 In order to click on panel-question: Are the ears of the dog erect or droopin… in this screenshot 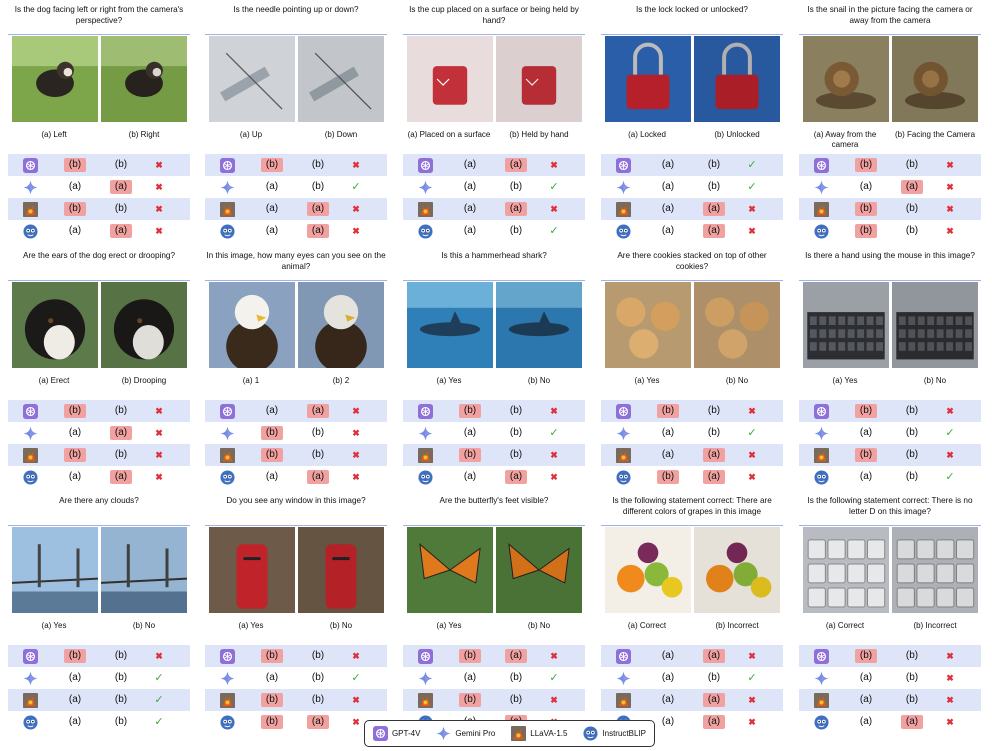, I will do `click(99, 255)`.